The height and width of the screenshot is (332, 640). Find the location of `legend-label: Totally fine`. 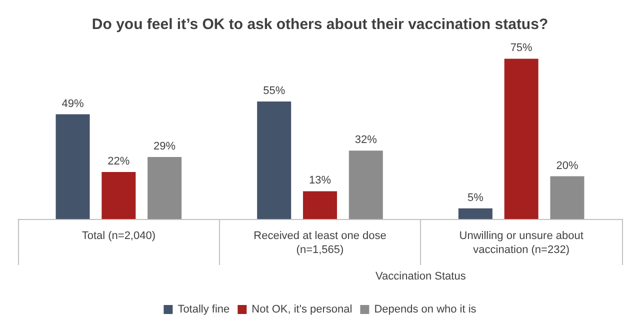

legend-label: Totally fine is located at coordinates (204, 310).